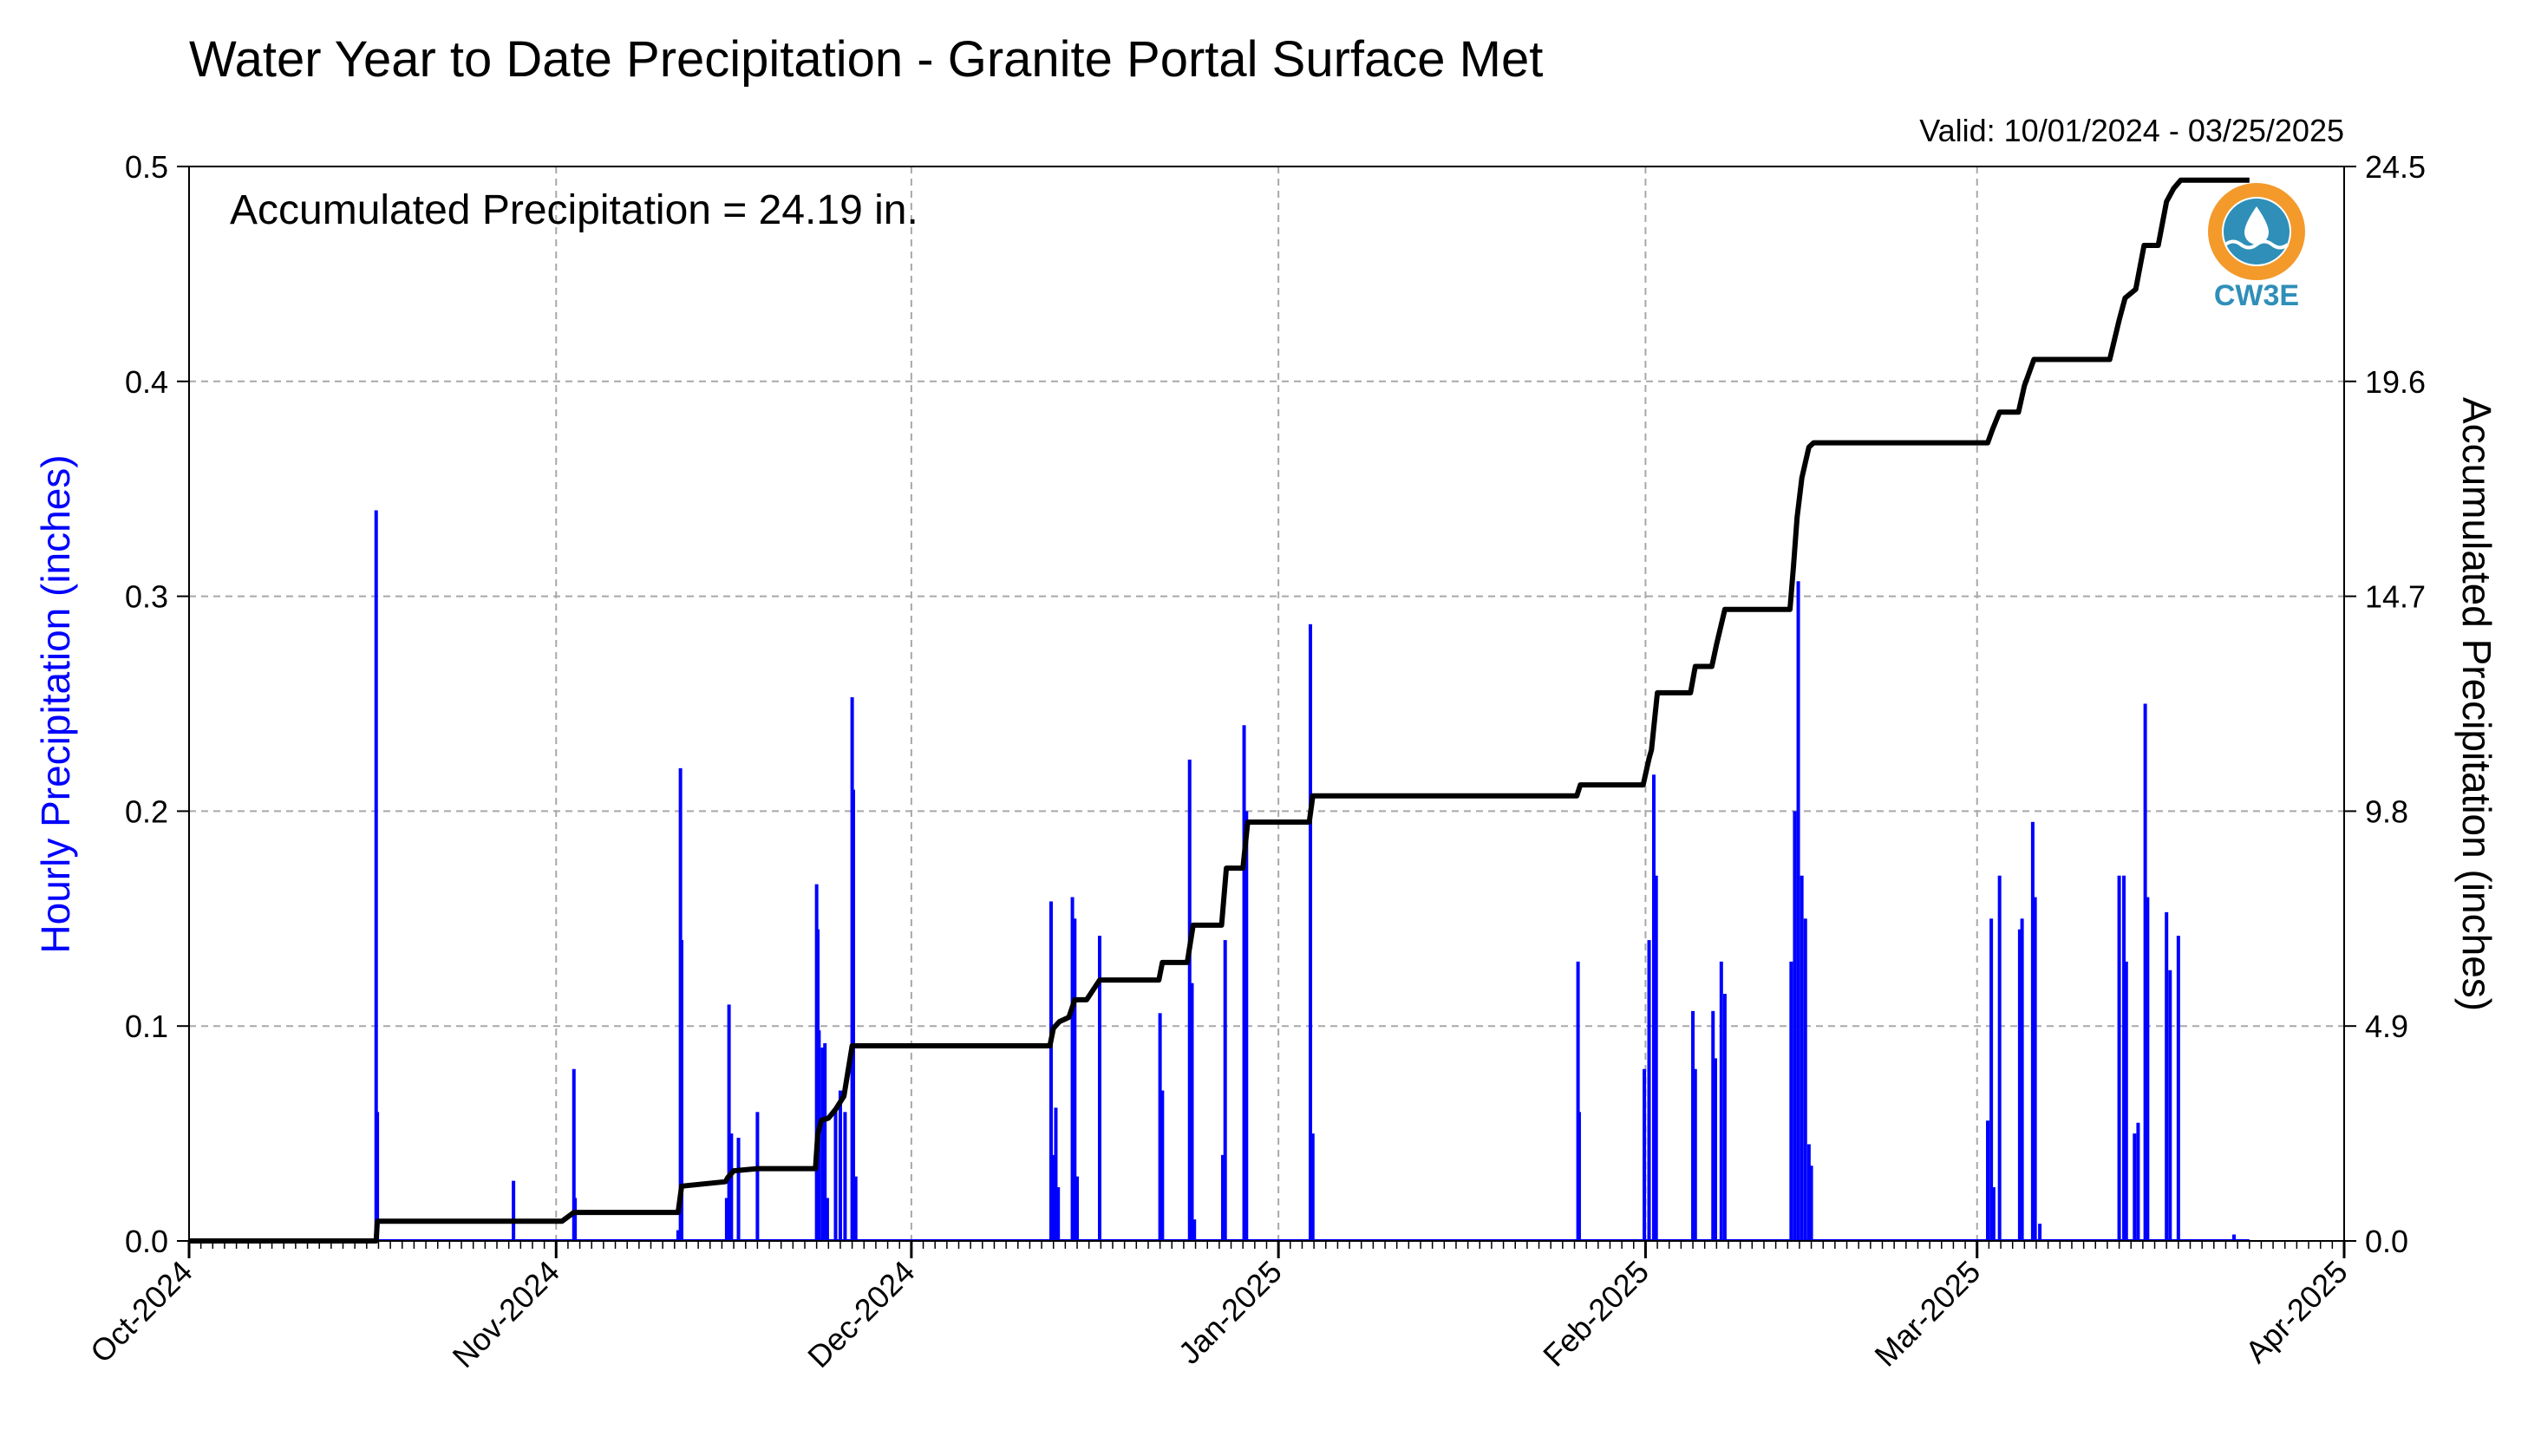 The height and width of the screenshot is (1456, 2528). I want to click on left-axis-ticks: 0.0 0.1 0.2 0.3 0.4 0.5, so click(157, 704).